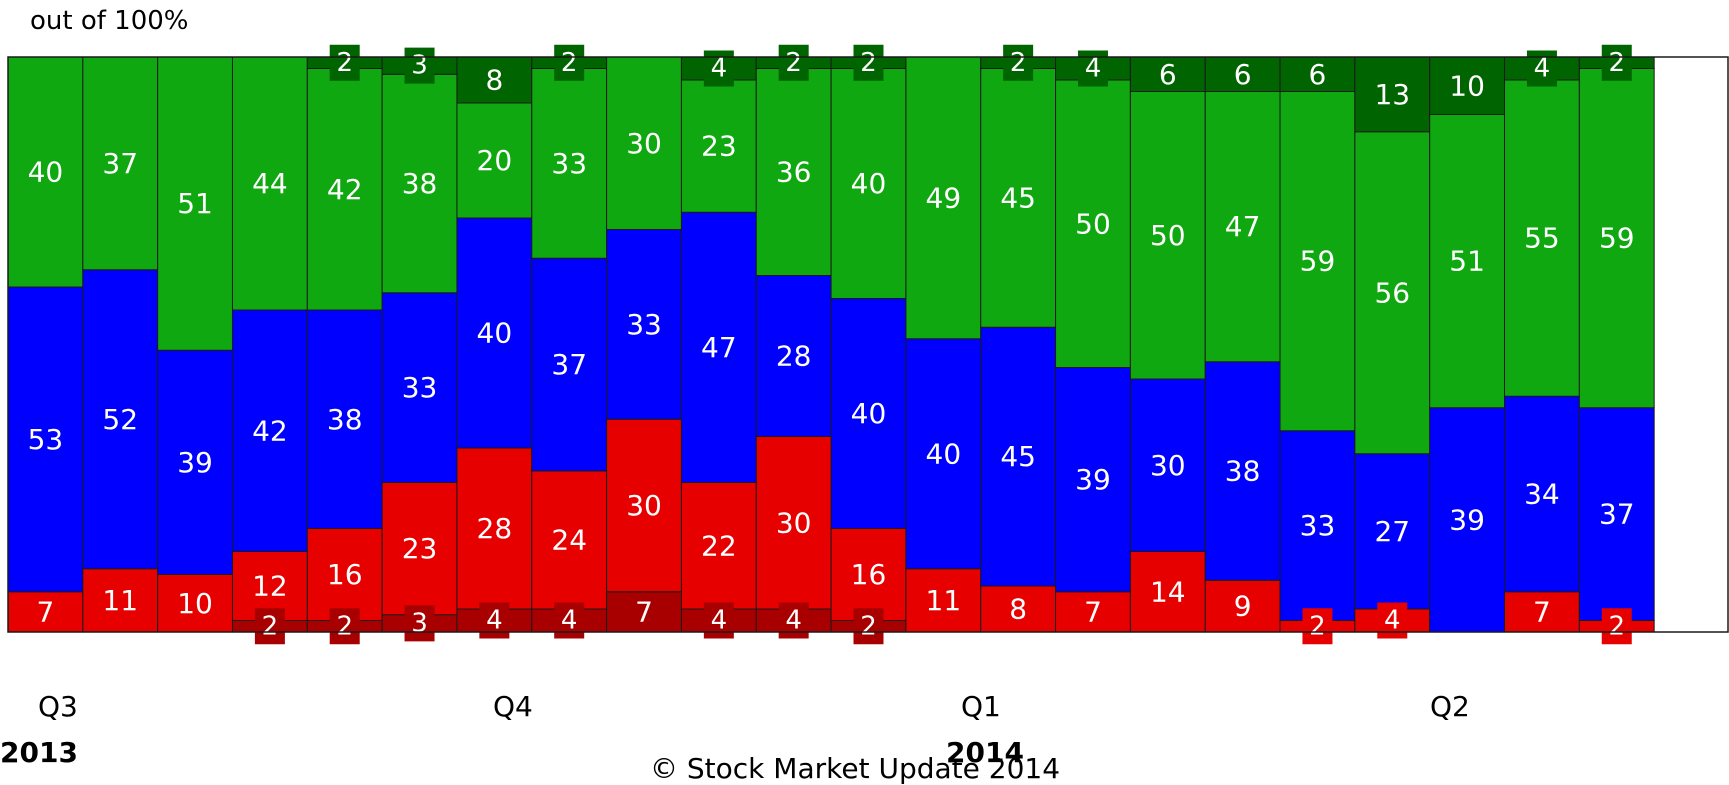 This screenshot has height=785, width=1729. I want to click on data-label-box-red, so click(1616, 626).